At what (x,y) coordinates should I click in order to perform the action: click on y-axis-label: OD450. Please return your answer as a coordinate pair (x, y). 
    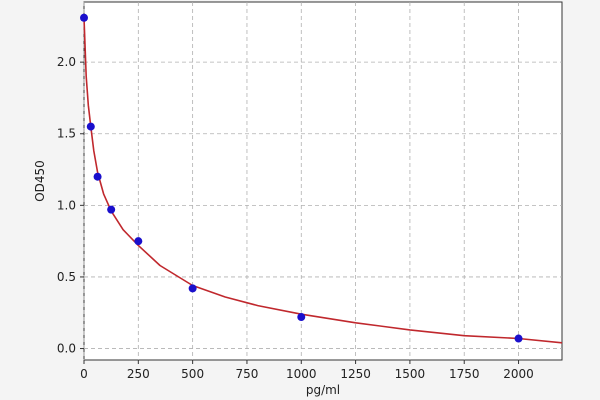
    Looking at the image, I should click on (40, 181).